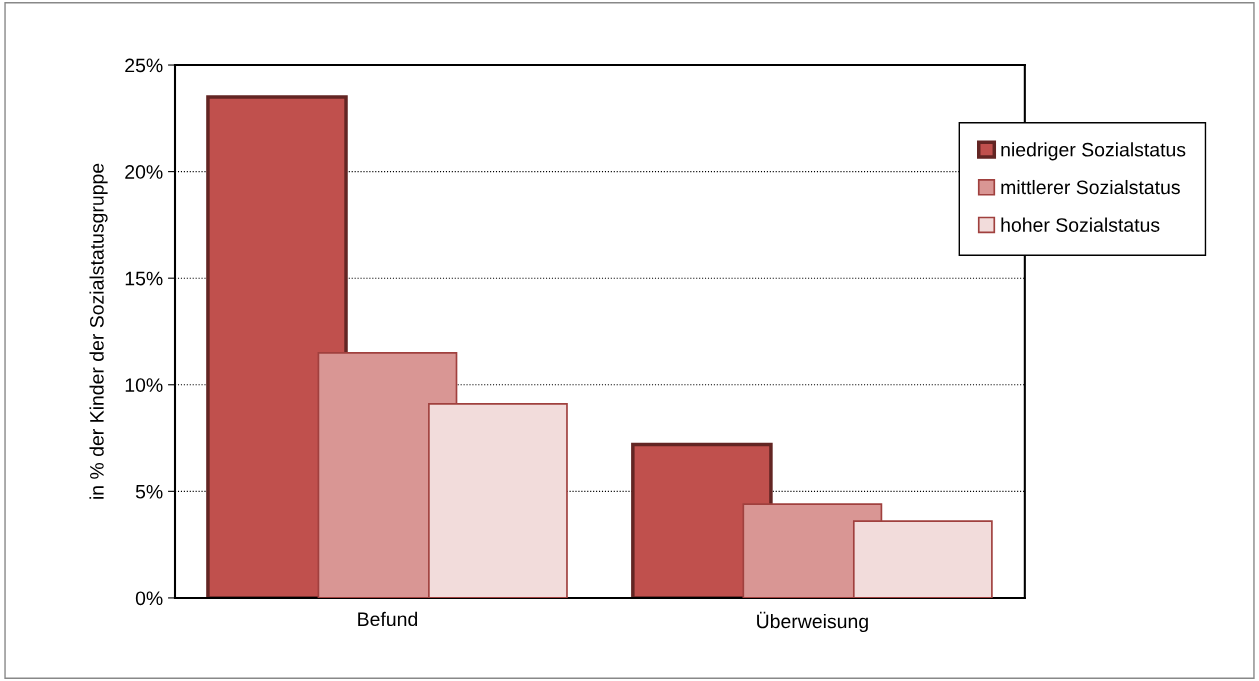 This screenshot has width=1259, height=681. I want to click on legend-label: niedriger Sozialstatus, so click(1093, 151).